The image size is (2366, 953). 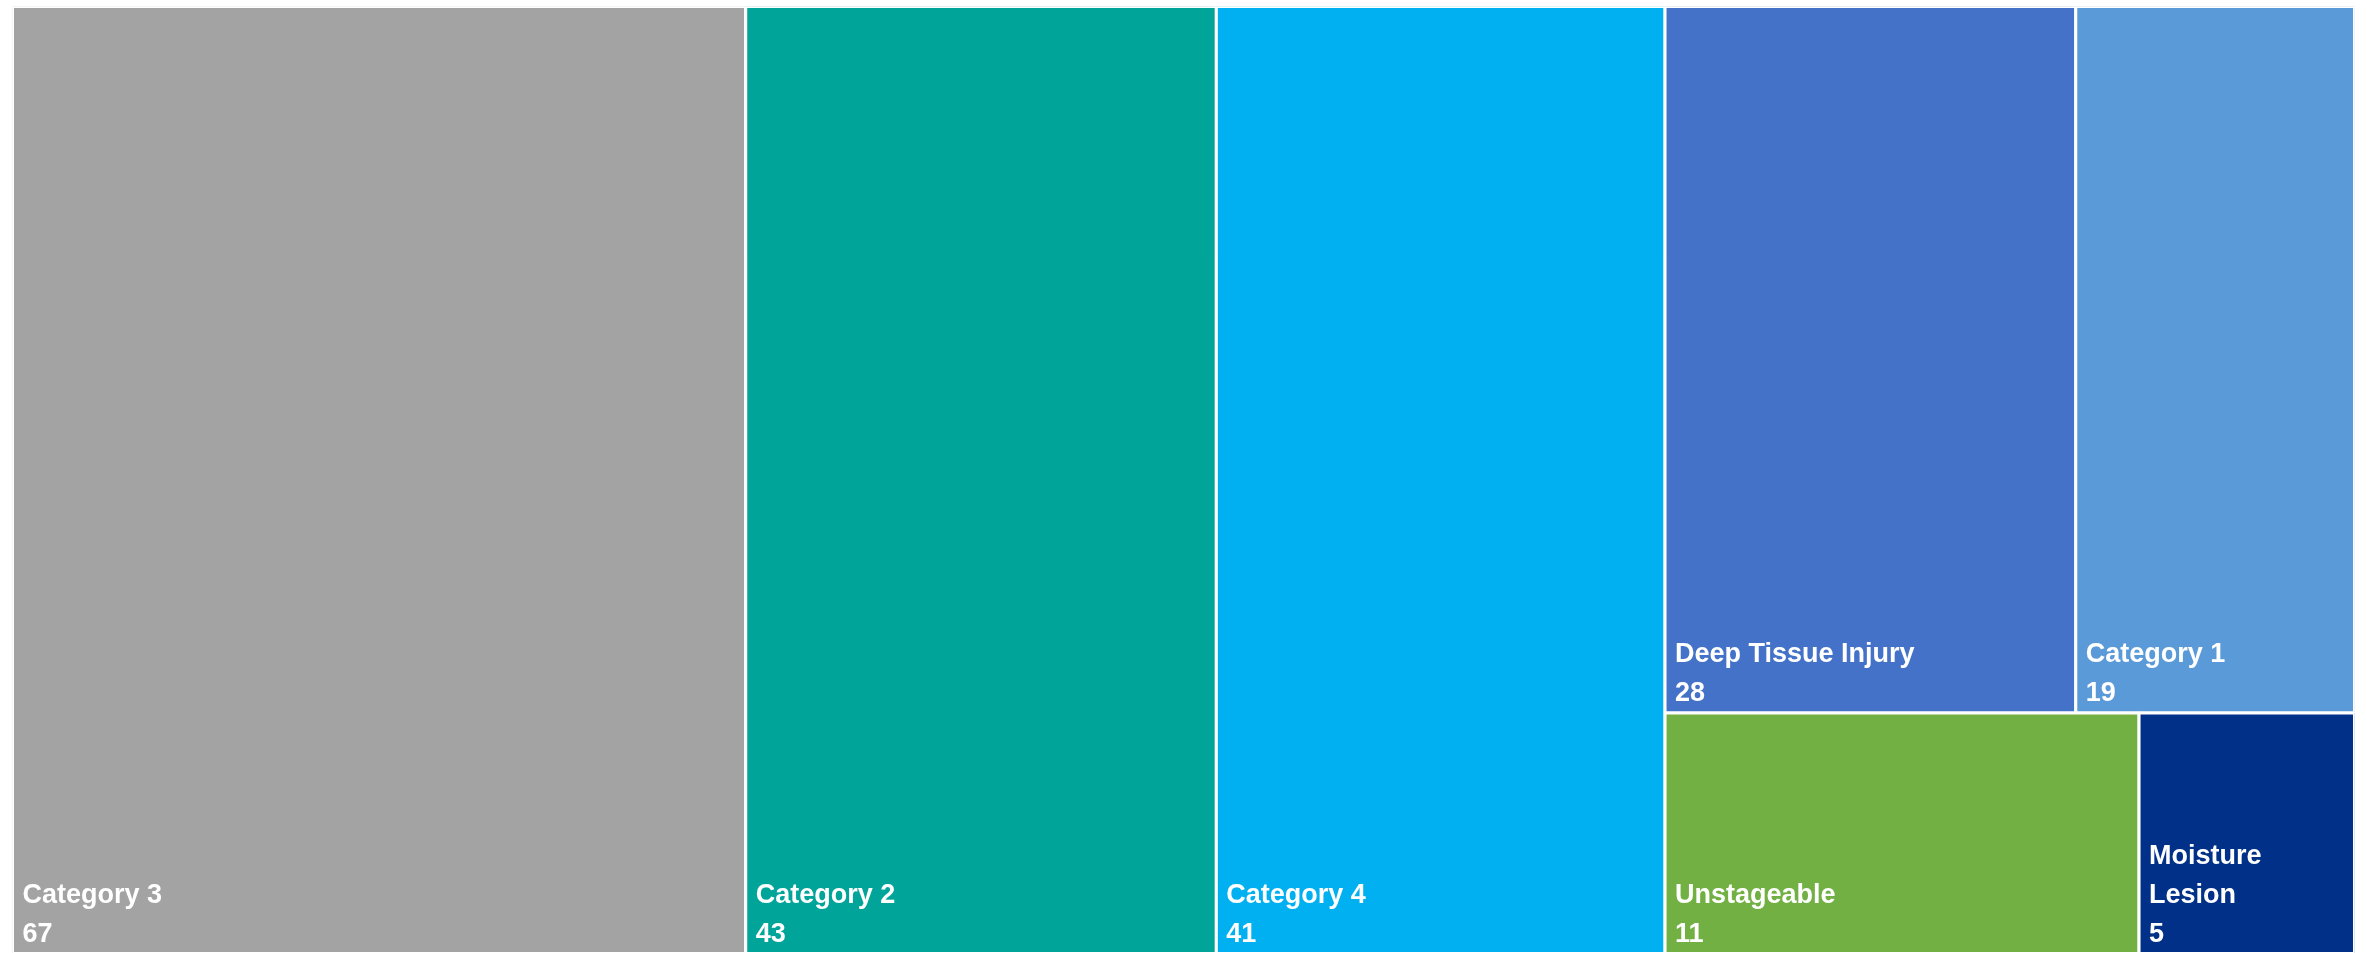 What do you see at coordinates (825, 893) in the screenshot?
I see `category-label: Category 2` at bounding box center [825, 893].